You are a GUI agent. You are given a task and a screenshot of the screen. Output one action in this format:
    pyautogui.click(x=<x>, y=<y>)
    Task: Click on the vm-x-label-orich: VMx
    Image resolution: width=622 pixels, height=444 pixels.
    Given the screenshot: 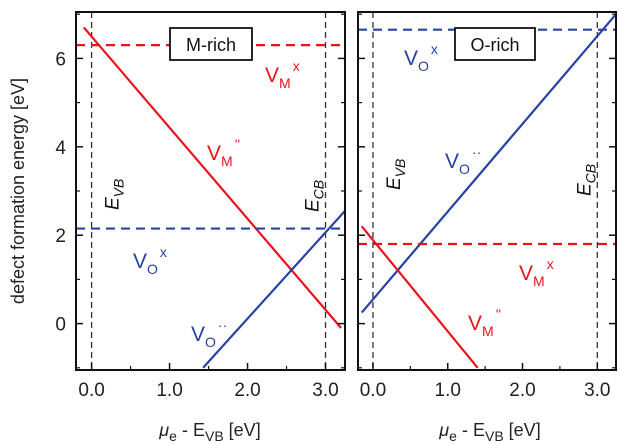 What is the action you would take?
    pyautogui.click(x=536, y=272)
    